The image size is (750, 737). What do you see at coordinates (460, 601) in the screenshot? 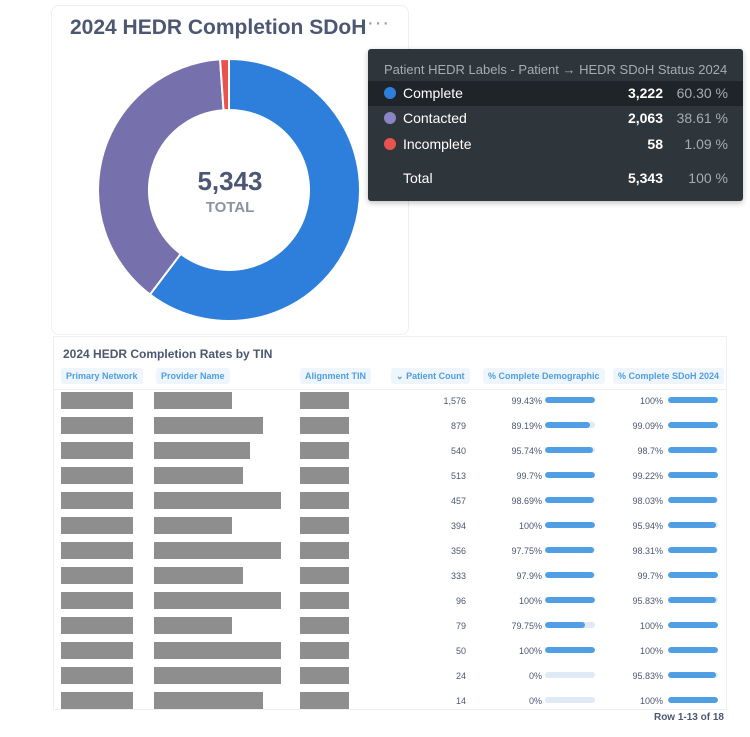
I see `patient-count-cell: 96` at bounding box center [460, 601].